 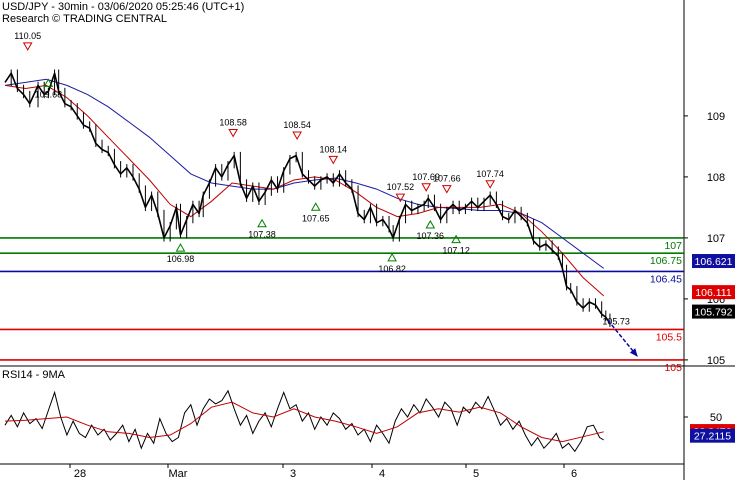 I want to click on time-tick-label: 5, so click(x=476, y=474).